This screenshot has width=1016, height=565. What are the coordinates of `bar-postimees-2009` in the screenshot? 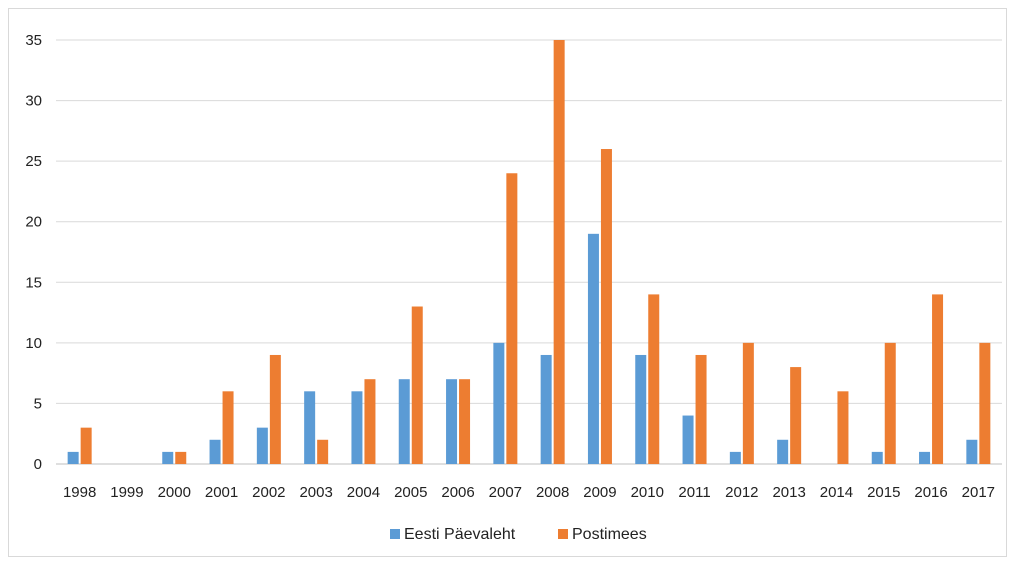 It's located at (606, 306).